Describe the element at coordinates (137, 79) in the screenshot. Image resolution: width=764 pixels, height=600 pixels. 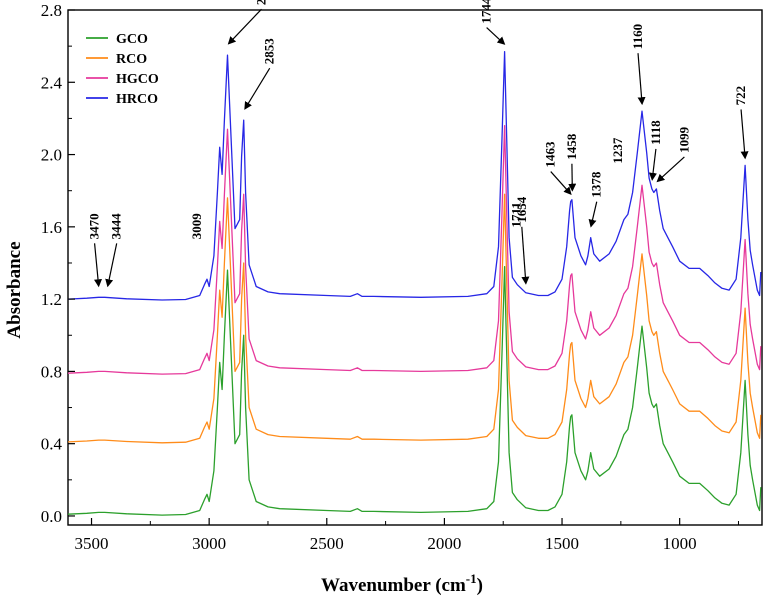
I see `legend-label-hgco: HGCO` at that location.